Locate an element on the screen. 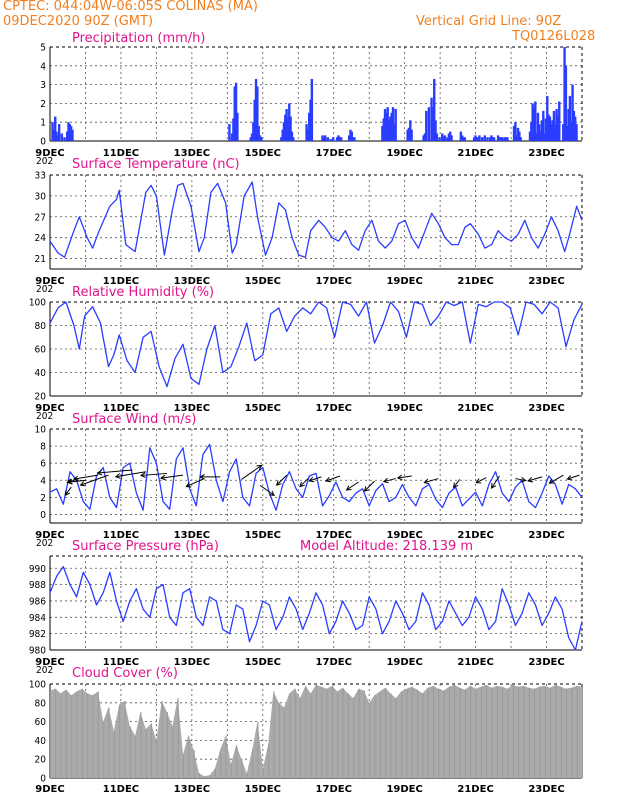  y-tick-label: 10 is located at coordinates (41, 430).